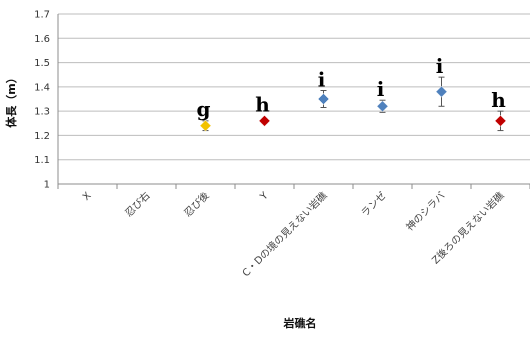  I want to click on y-tick-label: 1.3, so click(42, 112).